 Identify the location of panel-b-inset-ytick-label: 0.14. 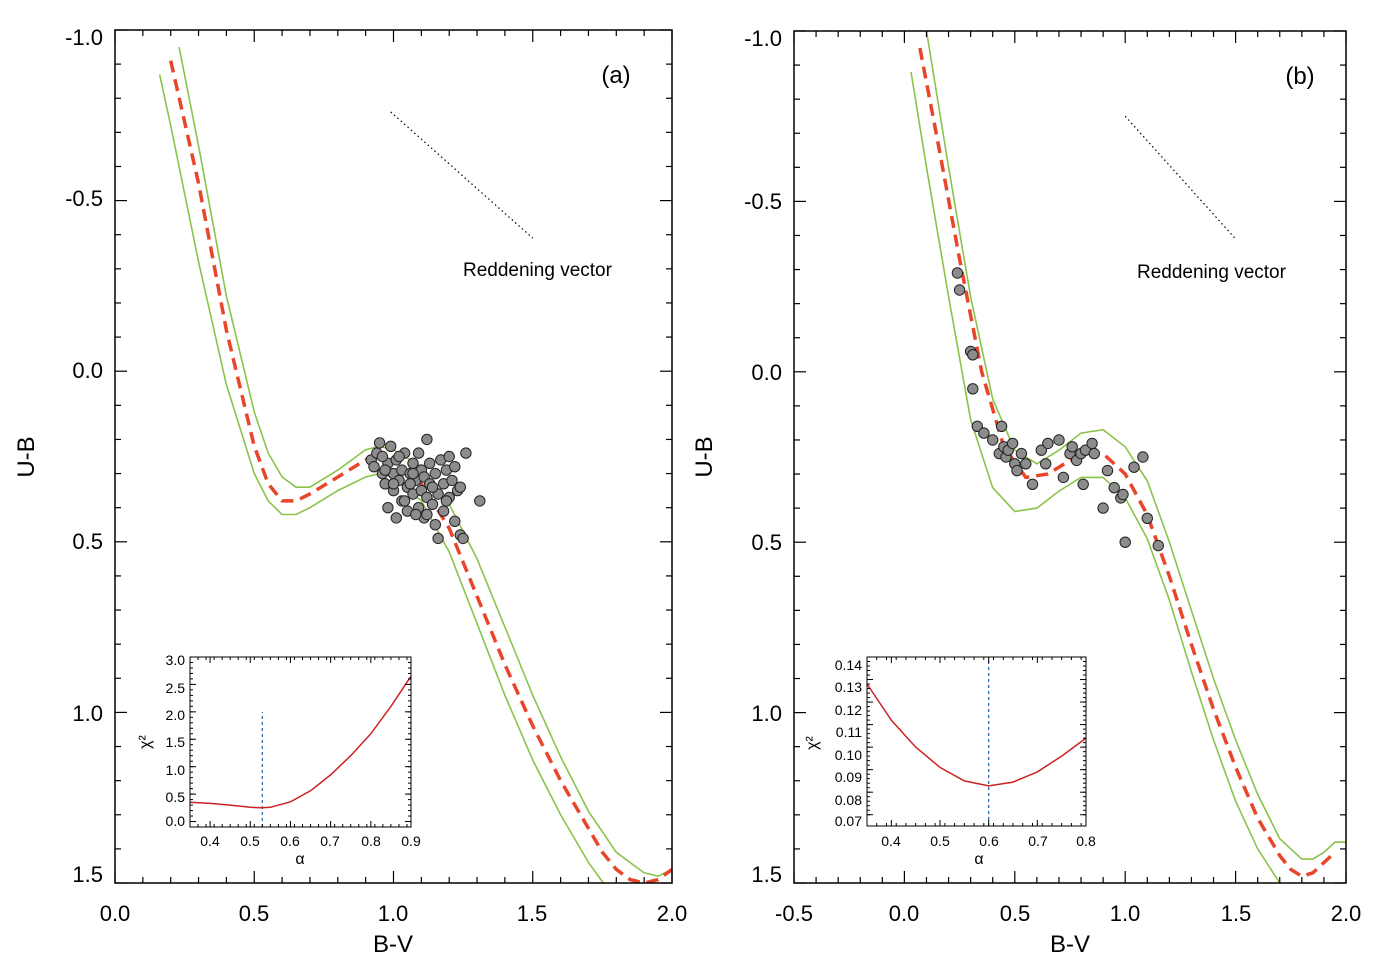
(848, 665).